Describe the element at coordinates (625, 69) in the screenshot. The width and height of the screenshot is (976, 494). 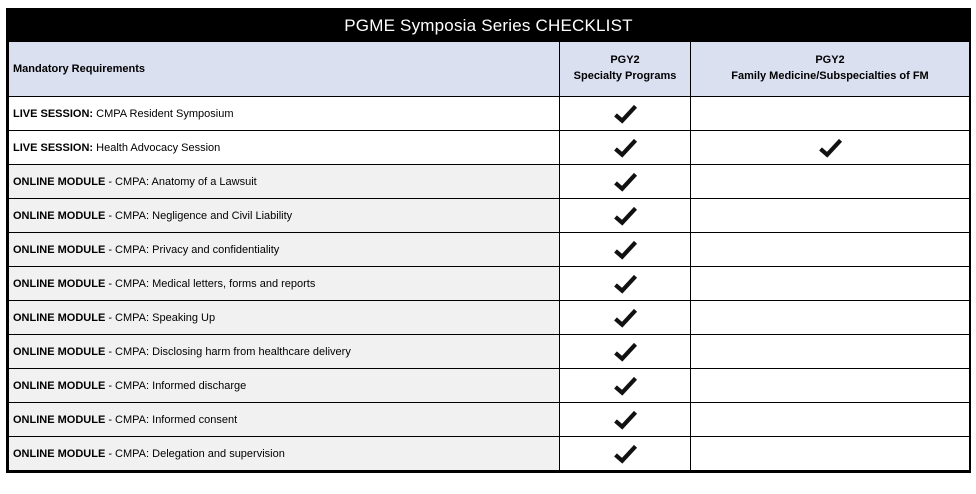
I see `column-header-pgy2-specialty: PGY2 Specialty Programs` at that location.